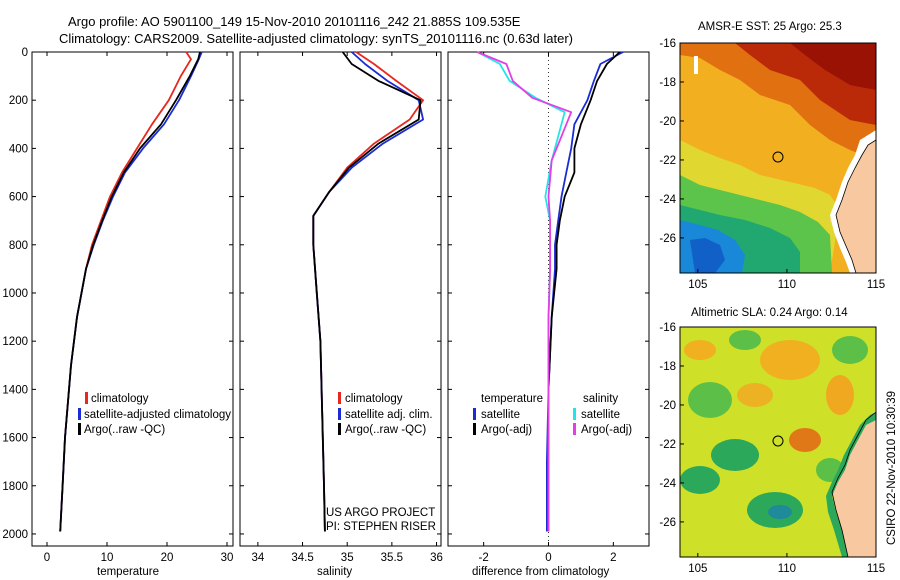  Describe the element at coordinates (15, 294) in the screenshot. I see `y-tick-label: 1000` at that location.